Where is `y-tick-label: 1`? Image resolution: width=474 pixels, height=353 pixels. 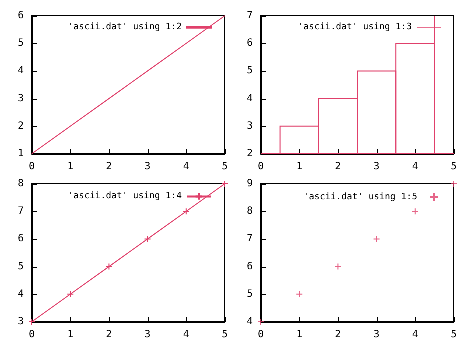
y-tick-label: 1 is located at coordinates (21, 154).